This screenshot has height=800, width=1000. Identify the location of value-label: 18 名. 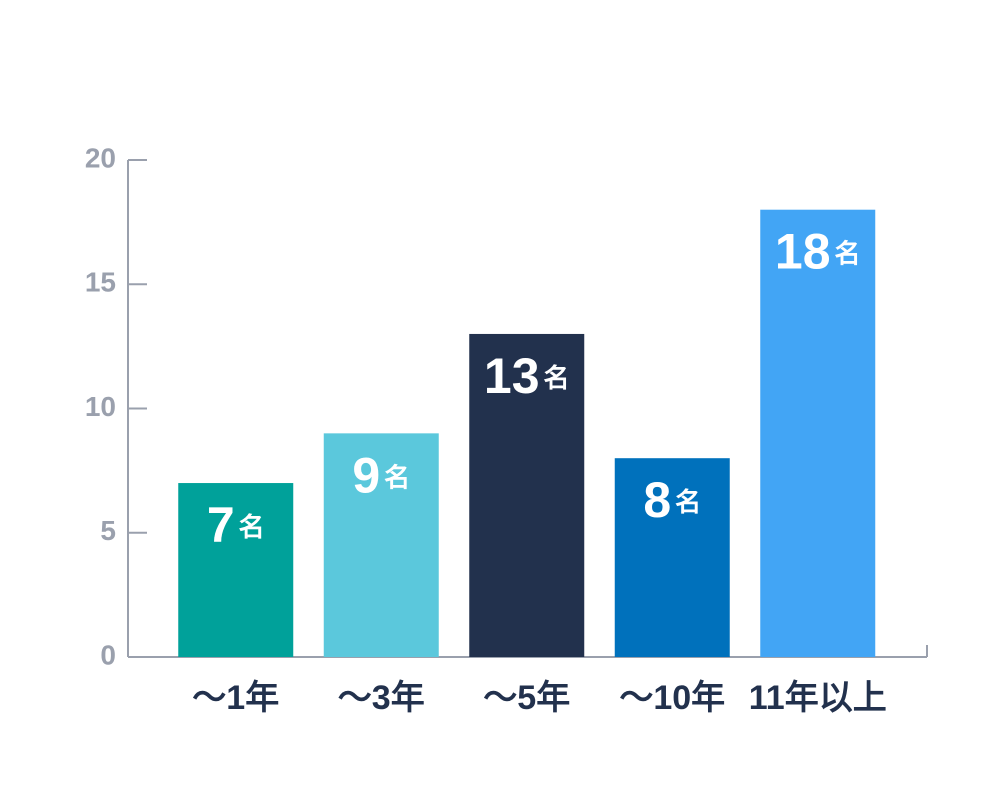
(818, 252).